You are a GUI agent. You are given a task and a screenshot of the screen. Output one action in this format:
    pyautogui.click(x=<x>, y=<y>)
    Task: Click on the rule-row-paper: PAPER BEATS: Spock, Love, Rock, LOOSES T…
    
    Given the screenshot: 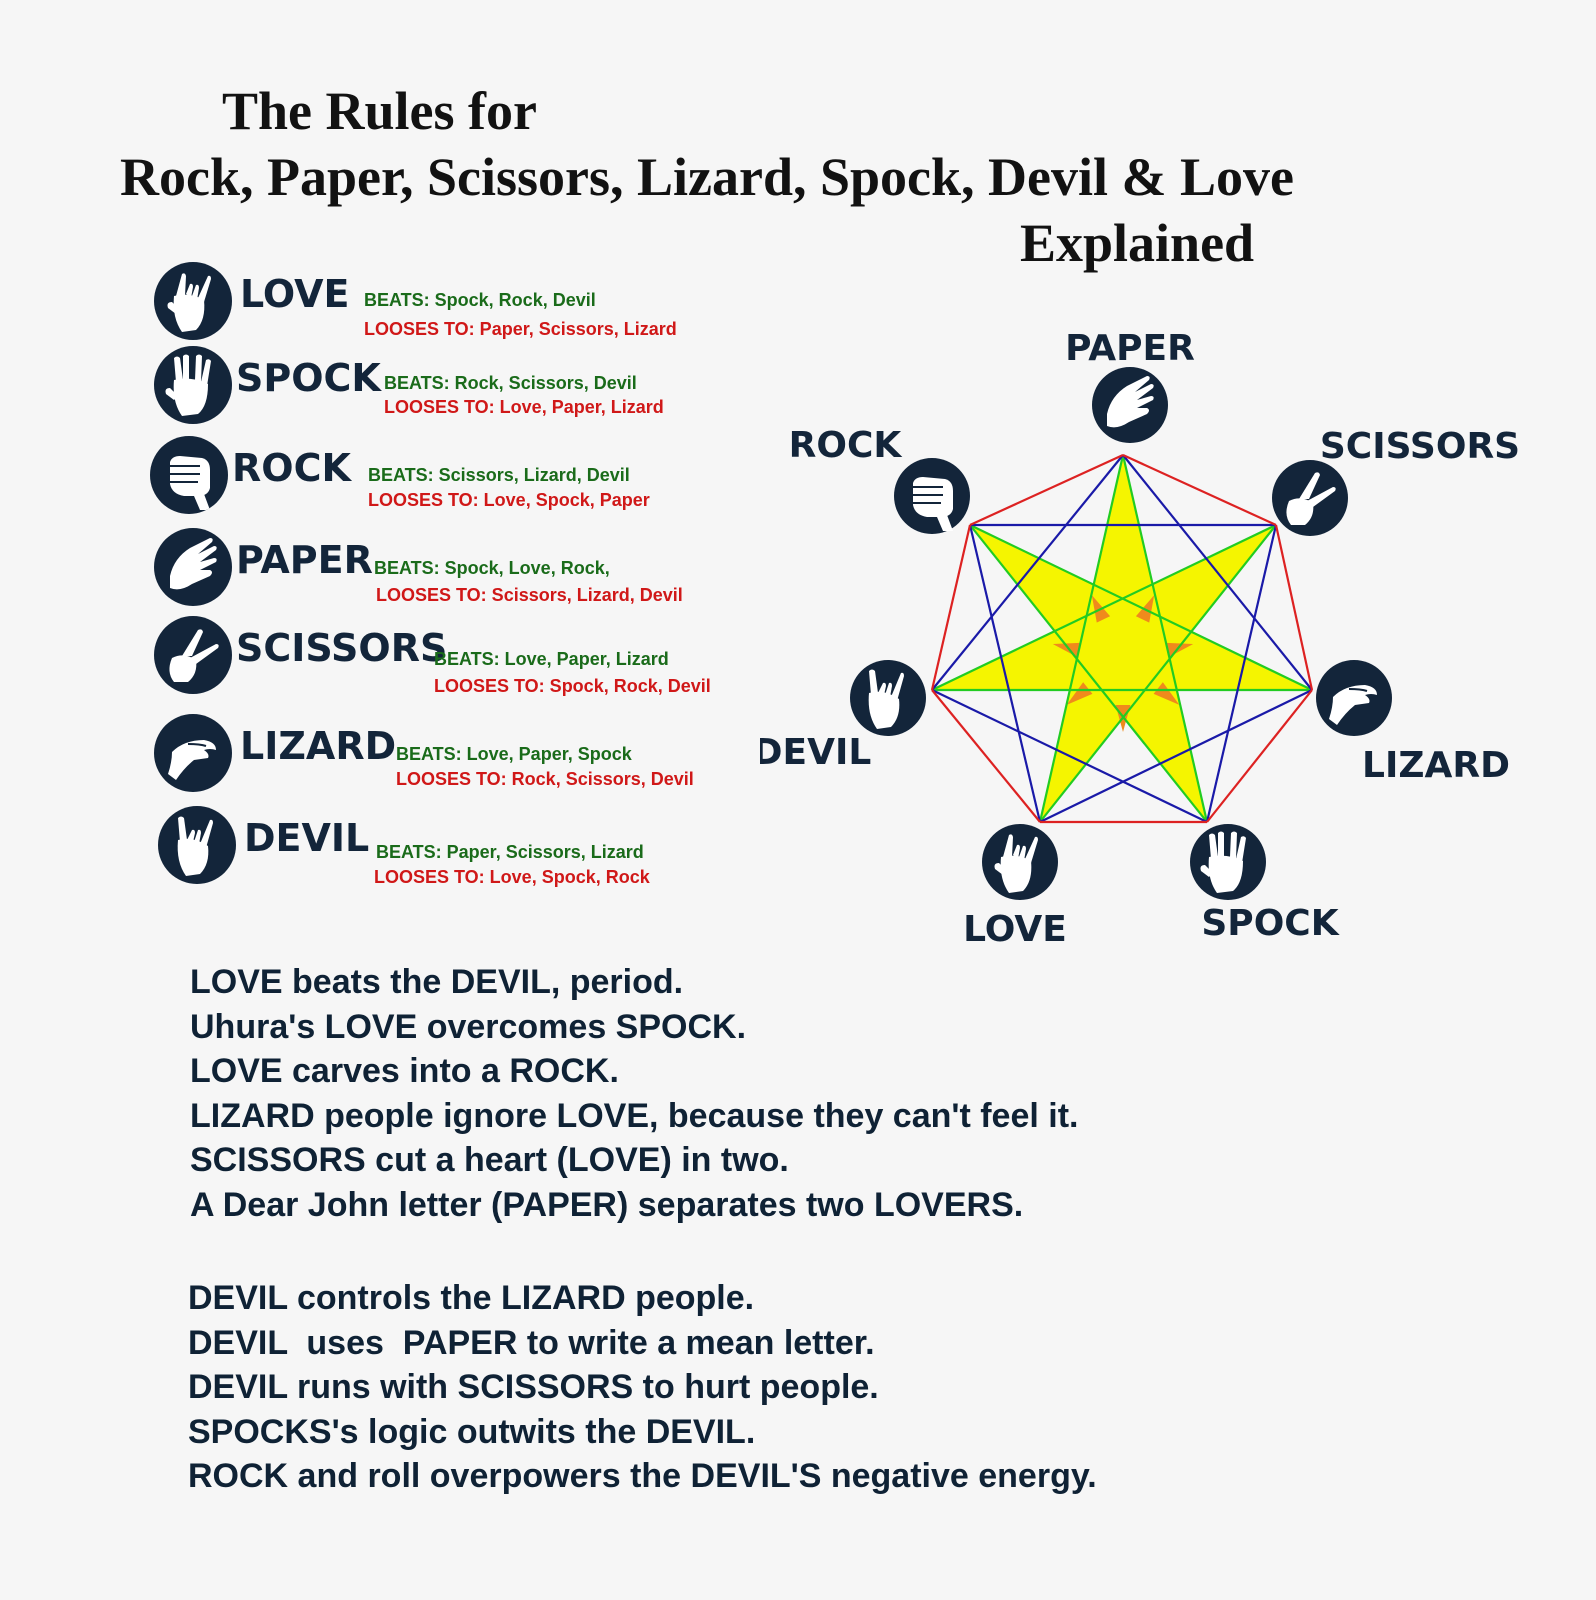 What is the action you would take?
    pyautogui.click(x=380, y=568)
    